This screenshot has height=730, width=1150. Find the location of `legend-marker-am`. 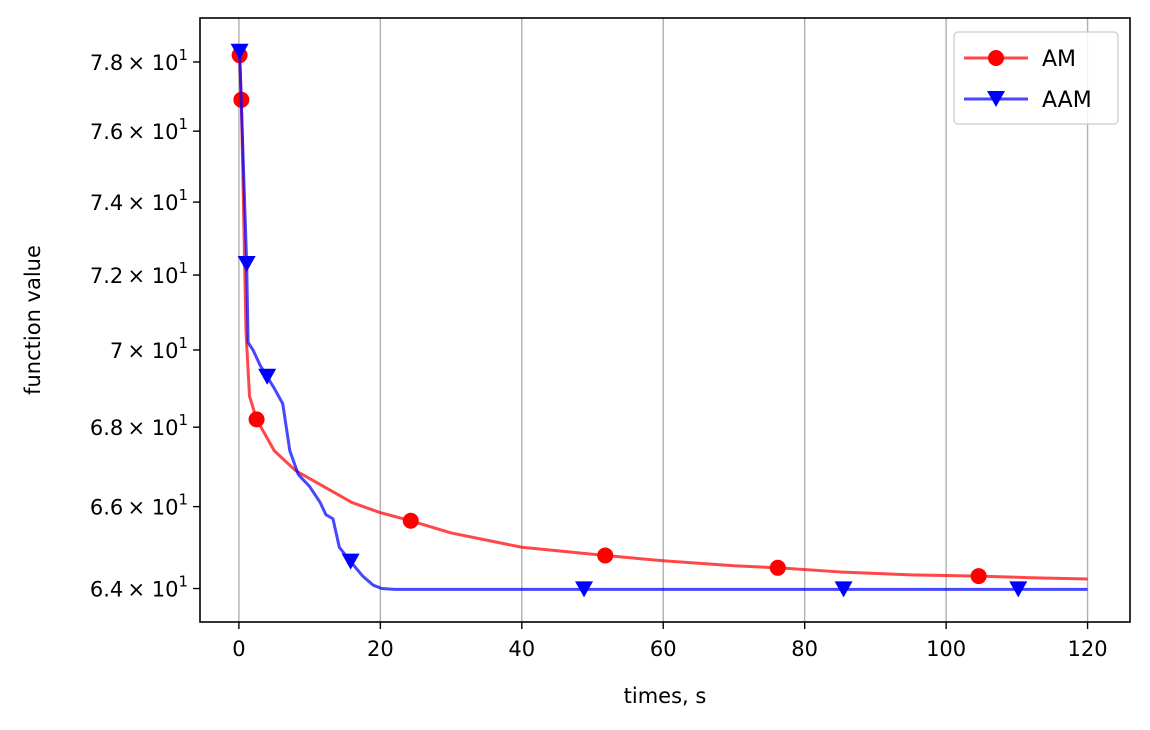

legend-marker-am is located at coordinates (996, 58).